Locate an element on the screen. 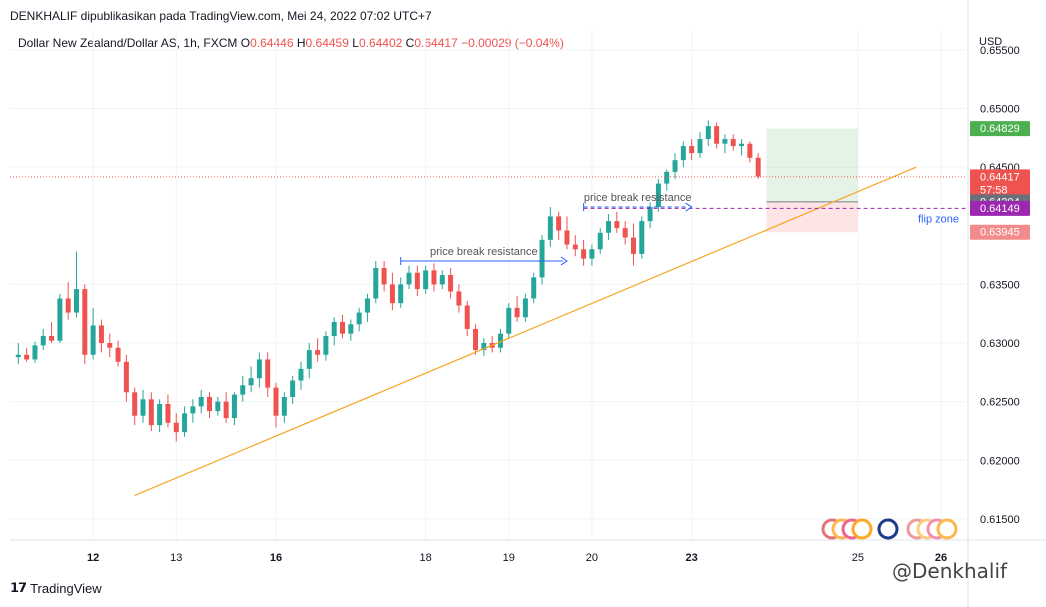 This screenshot has width=1046, height=607. low-label: L is located at coordinates (355, 43).